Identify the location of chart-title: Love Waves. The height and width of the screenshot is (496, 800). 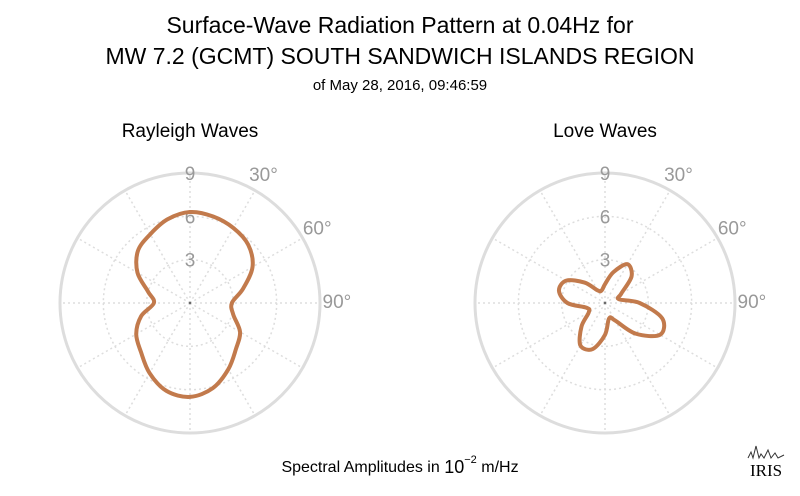
(605, 131).